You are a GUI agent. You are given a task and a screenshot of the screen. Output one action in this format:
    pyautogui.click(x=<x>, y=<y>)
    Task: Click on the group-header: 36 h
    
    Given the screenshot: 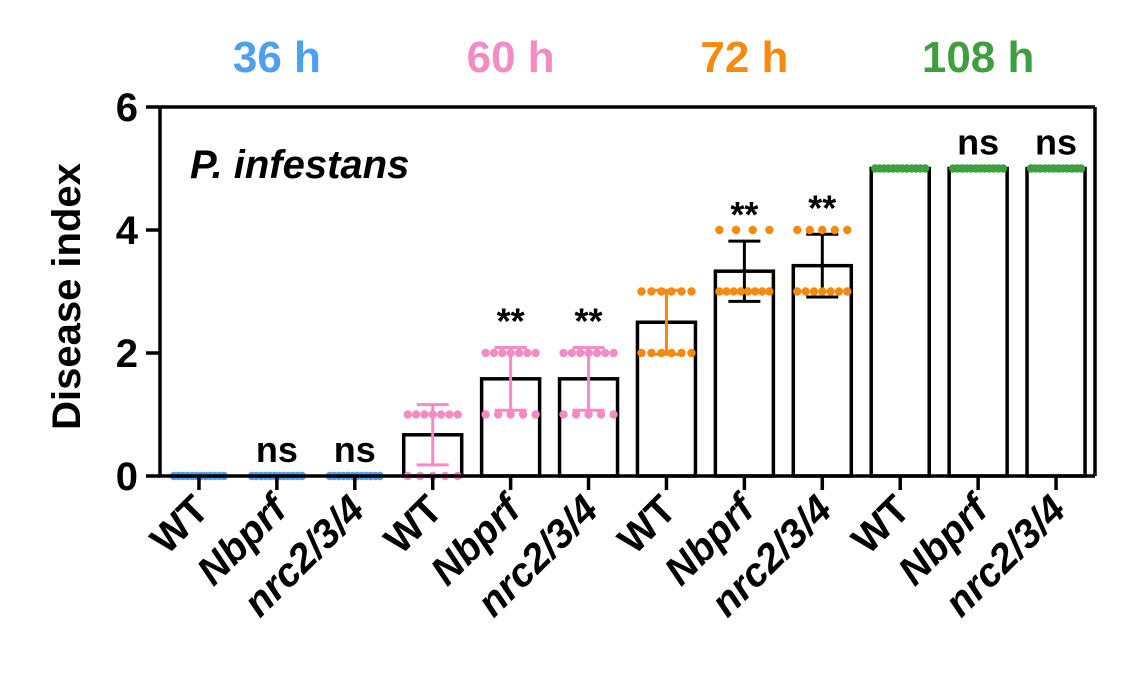 What is the action you would take?
    pyautogui.click(x=277, y=57)
    